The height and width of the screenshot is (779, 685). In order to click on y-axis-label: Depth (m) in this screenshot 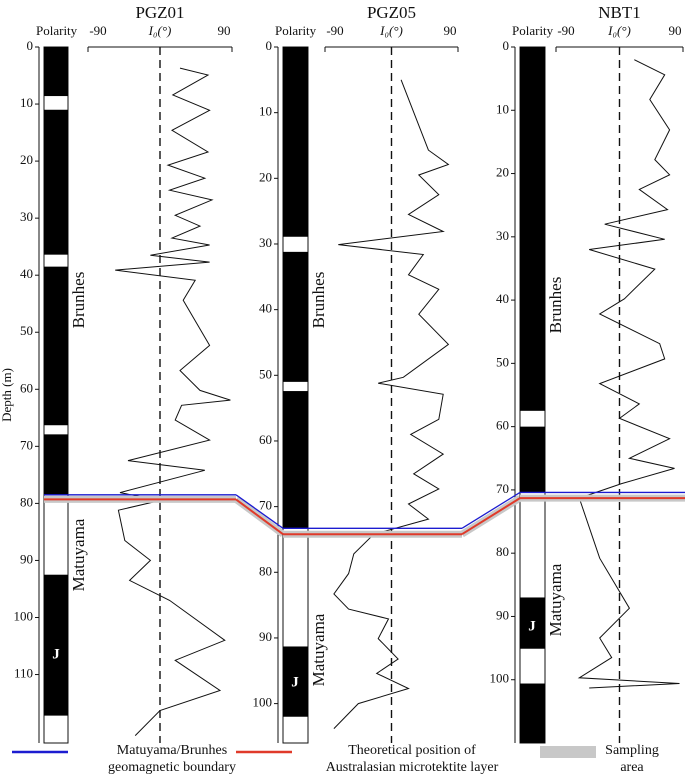, I will do `click(7, 395)`.